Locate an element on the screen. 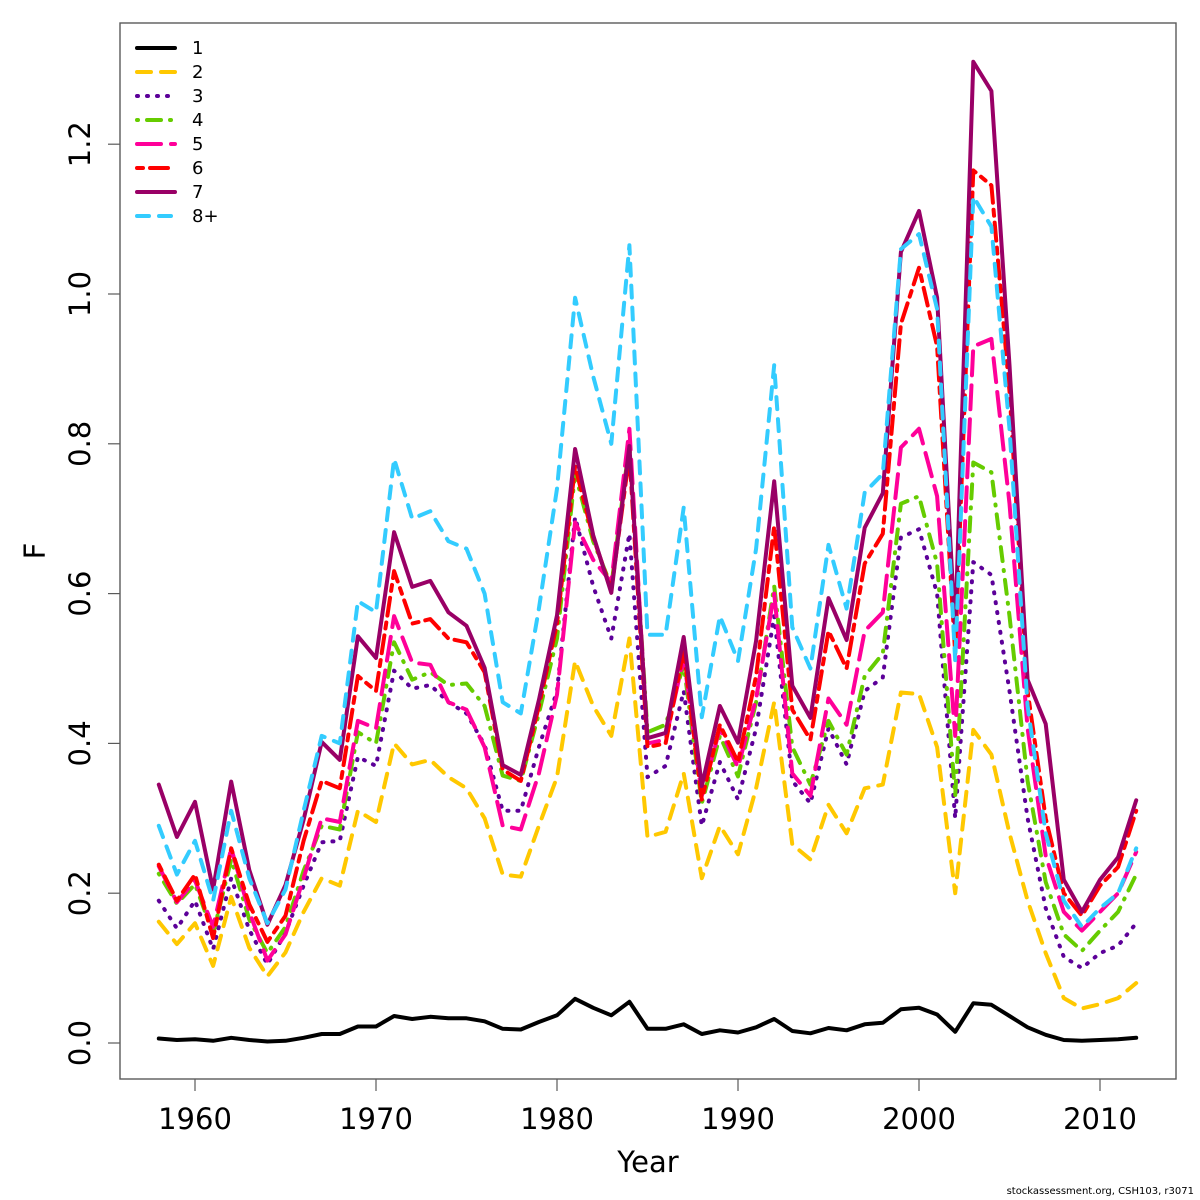  legend-label: 6 is located at coordinates (197, 168).